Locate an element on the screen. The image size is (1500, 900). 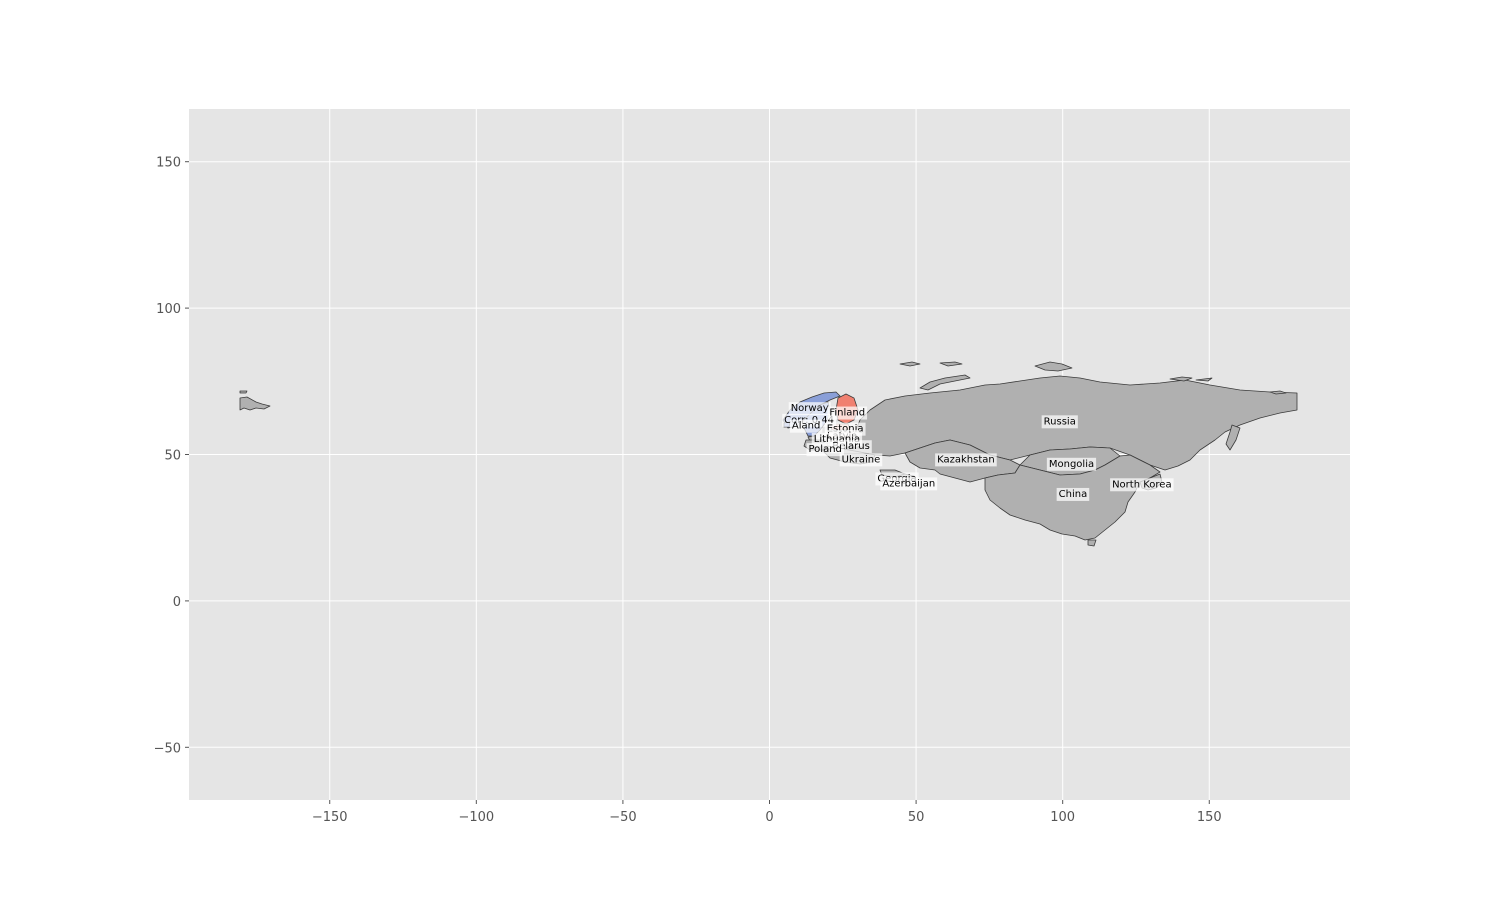
country-label: Poland is located at coordinates (825, 450).